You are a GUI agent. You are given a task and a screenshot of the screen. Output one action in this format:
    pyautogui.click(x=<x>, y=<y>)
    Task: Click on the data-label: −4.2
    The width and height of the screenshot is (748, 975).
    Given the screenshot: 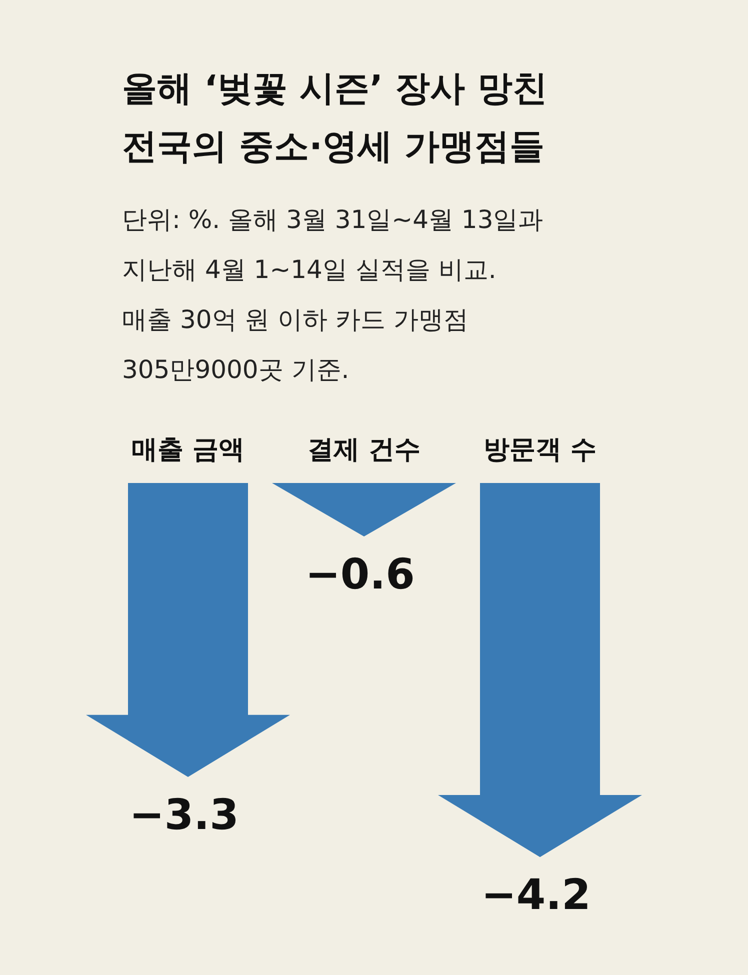 What is the action you would take?
    pyautogui.click(x=536, y=894)
    